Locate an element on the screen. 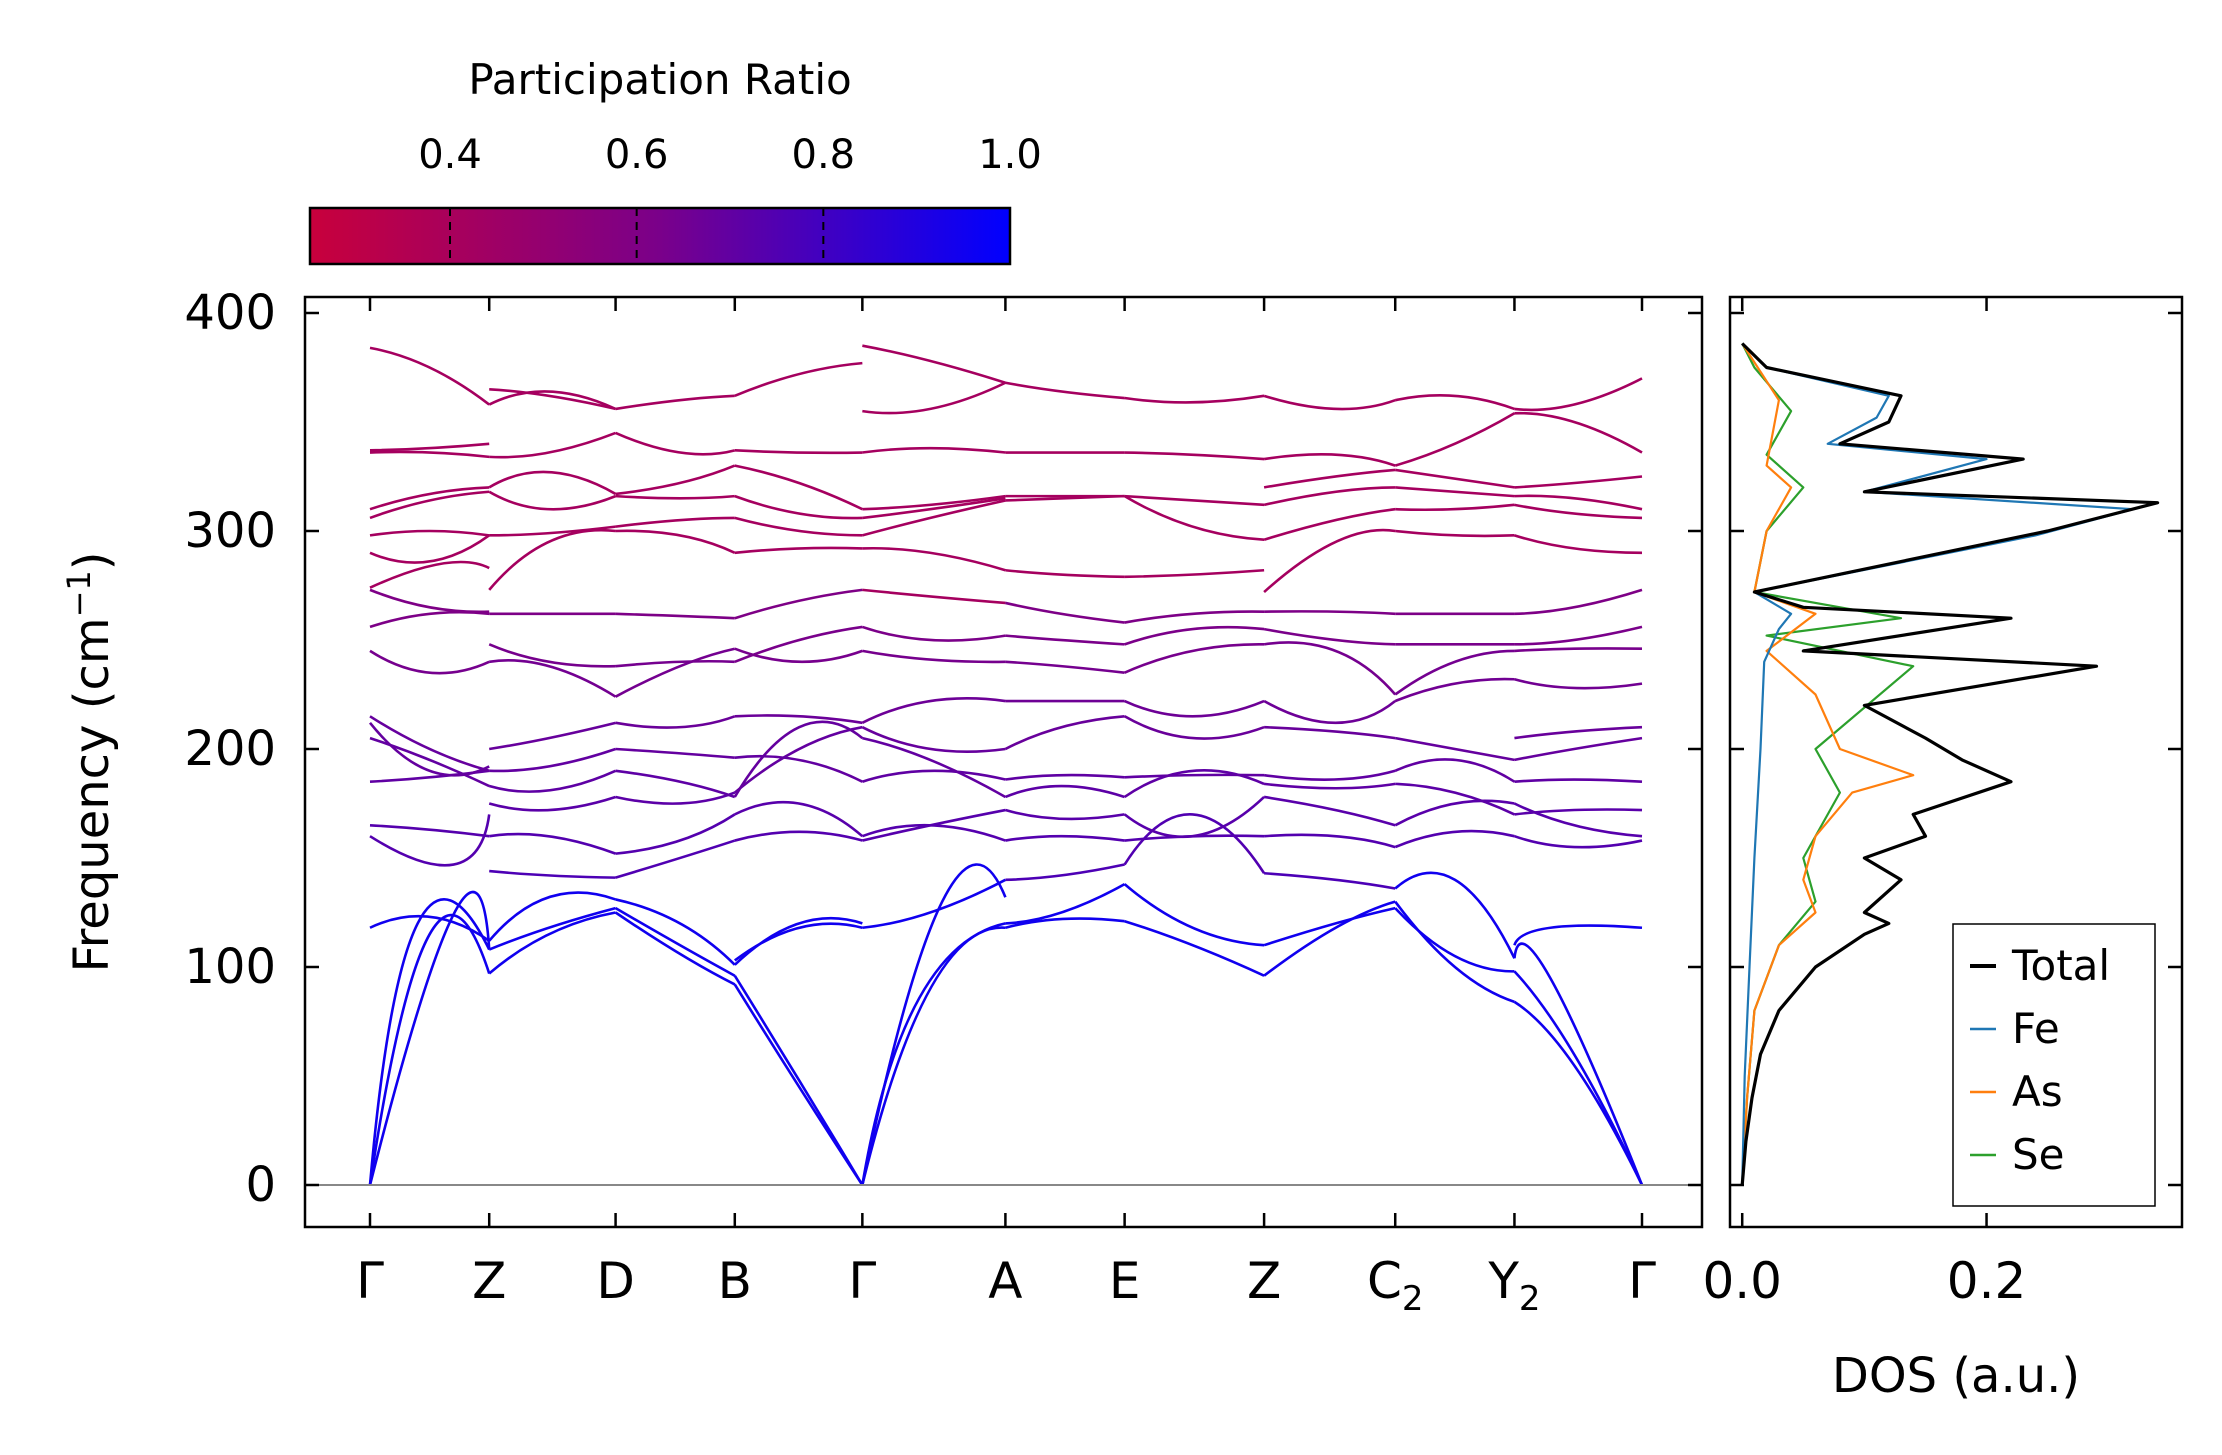  kpoint-label: Z is located at coordinates (1264, 1281).